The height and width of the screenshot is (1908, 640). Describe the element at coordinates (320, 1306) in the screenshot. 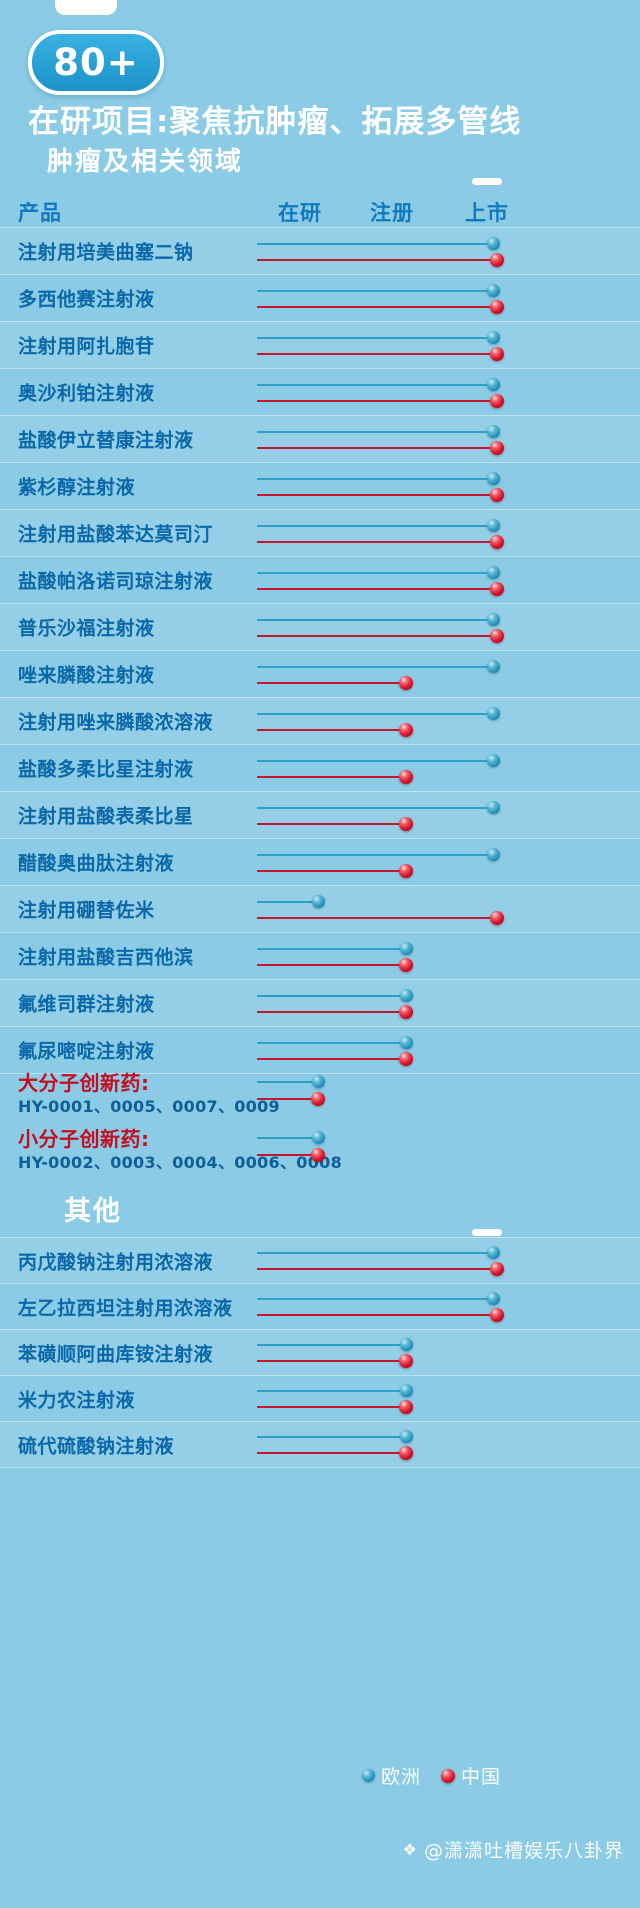

I see `product-row: 左乙拉西坦注射用浓溶液` at that location.